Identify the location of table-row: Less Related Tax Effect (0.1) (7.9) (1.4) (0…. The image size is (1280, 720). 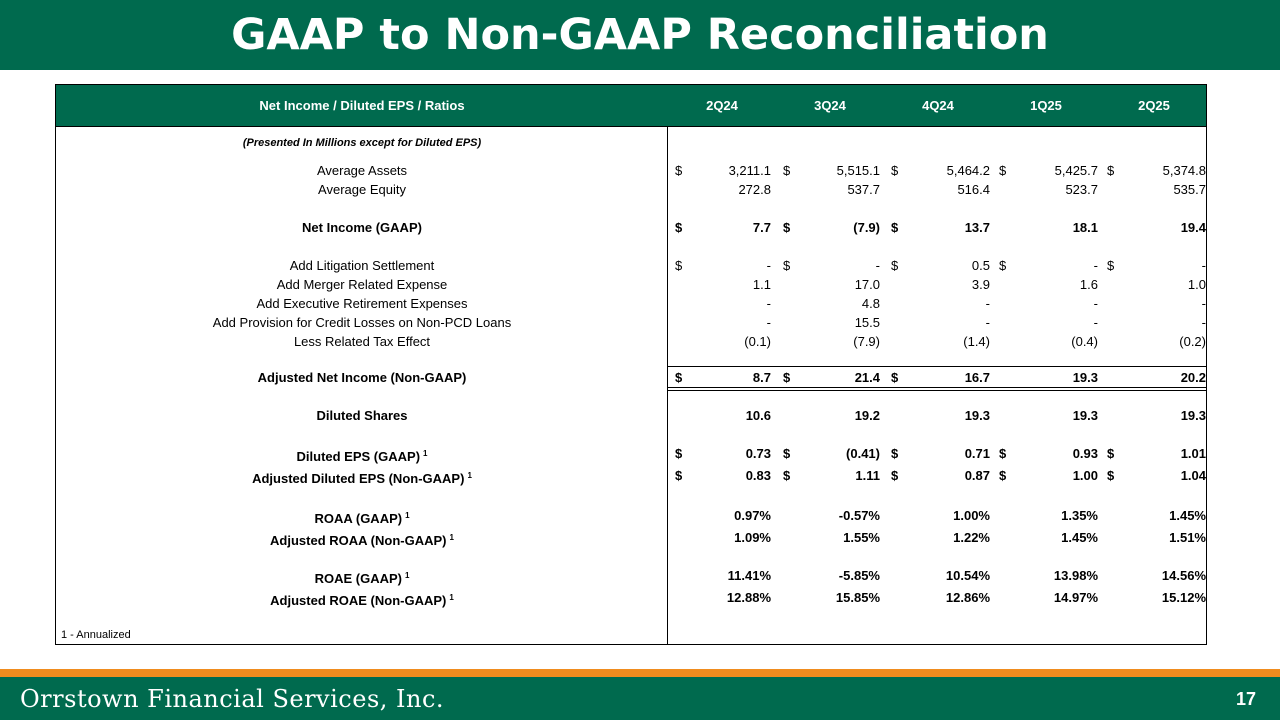
(631, 341).